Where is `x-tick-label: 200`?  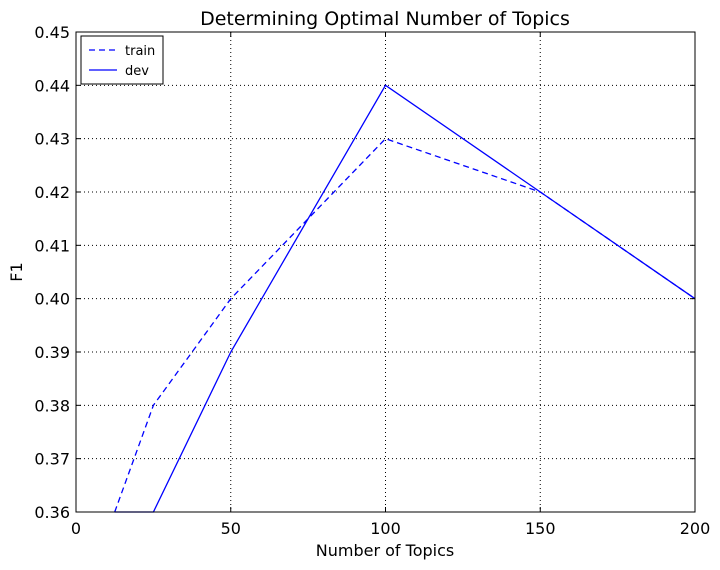 x-tick-label: 200 is located at coordinates (695, 528).